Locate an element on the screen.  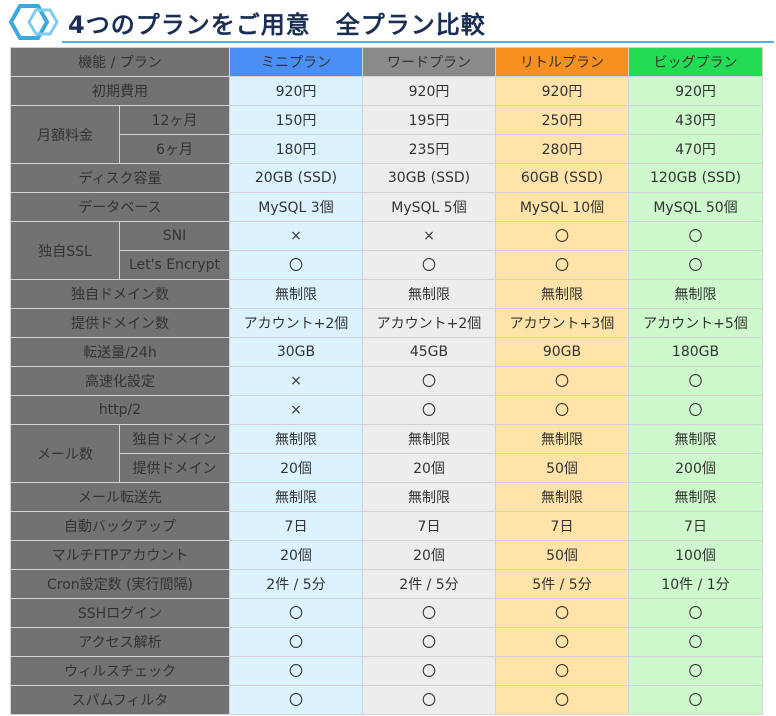
row-label: 転送量/24h is located at coordinates (120, 352).